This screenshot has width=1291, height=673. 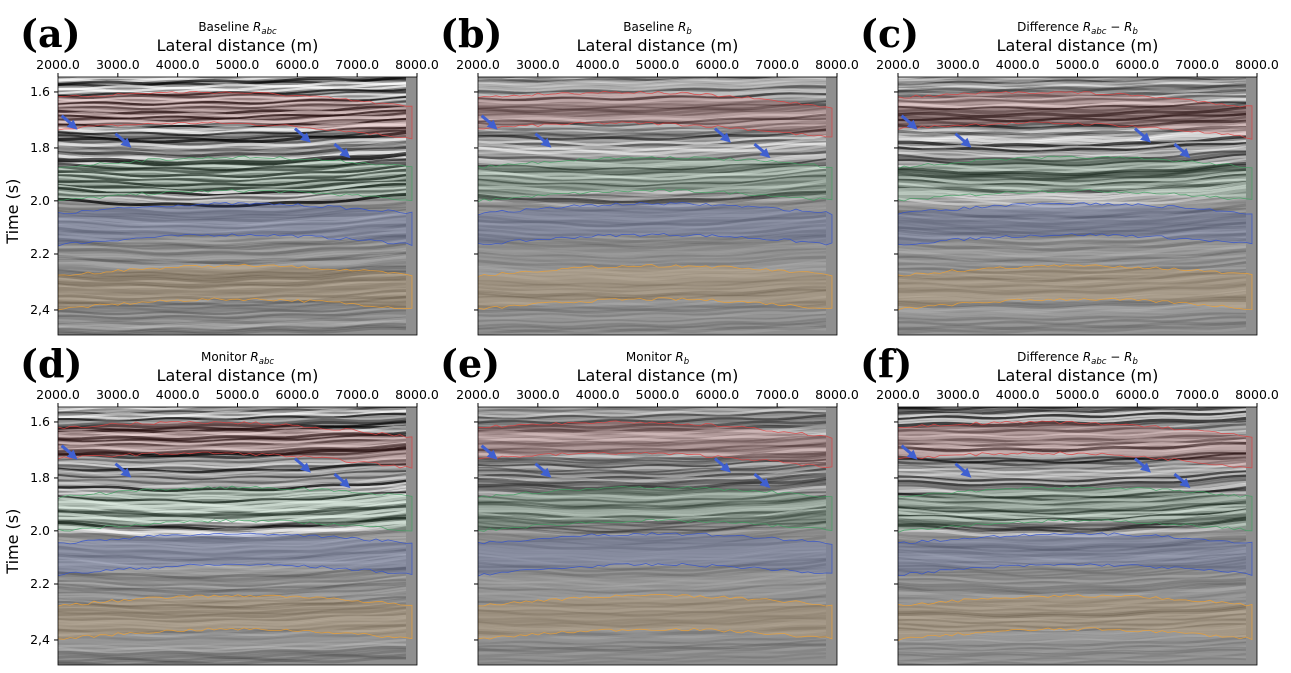 I want to click on panel-title: Difference Rabc − Rb, so click(x=1077, y=28).